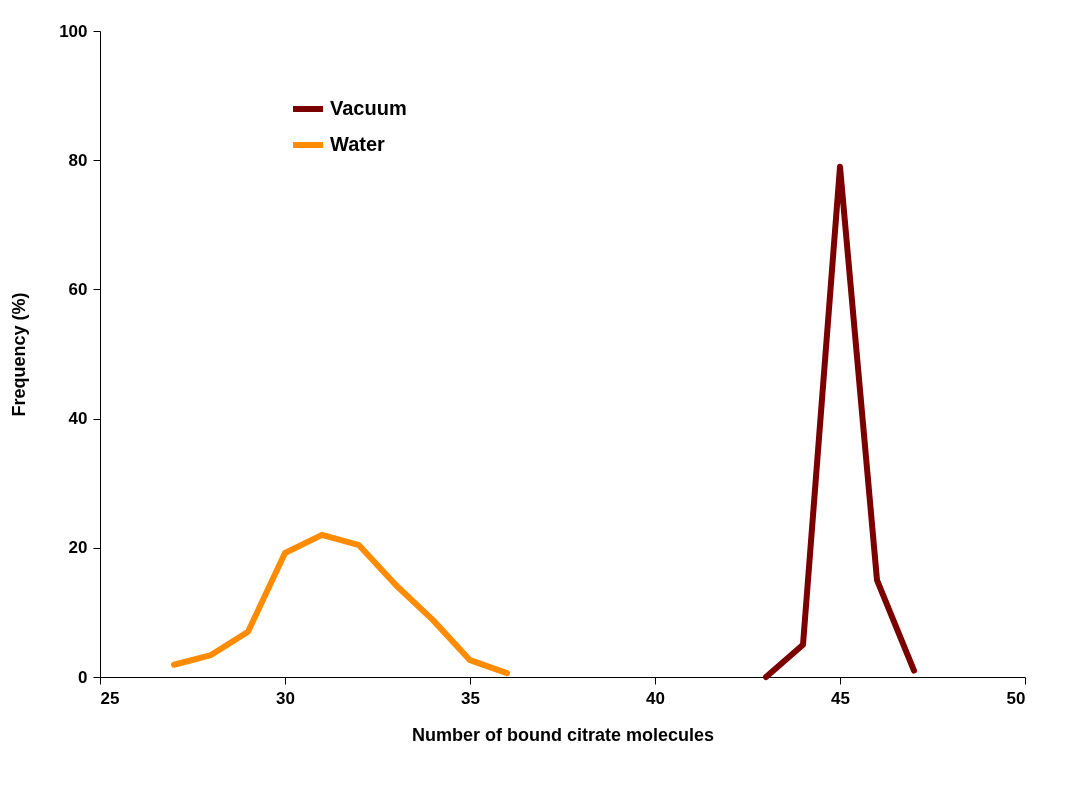 This screenshot has width=1088, height=789. I want to click on x-tick-label: 35, so click(470, 698).